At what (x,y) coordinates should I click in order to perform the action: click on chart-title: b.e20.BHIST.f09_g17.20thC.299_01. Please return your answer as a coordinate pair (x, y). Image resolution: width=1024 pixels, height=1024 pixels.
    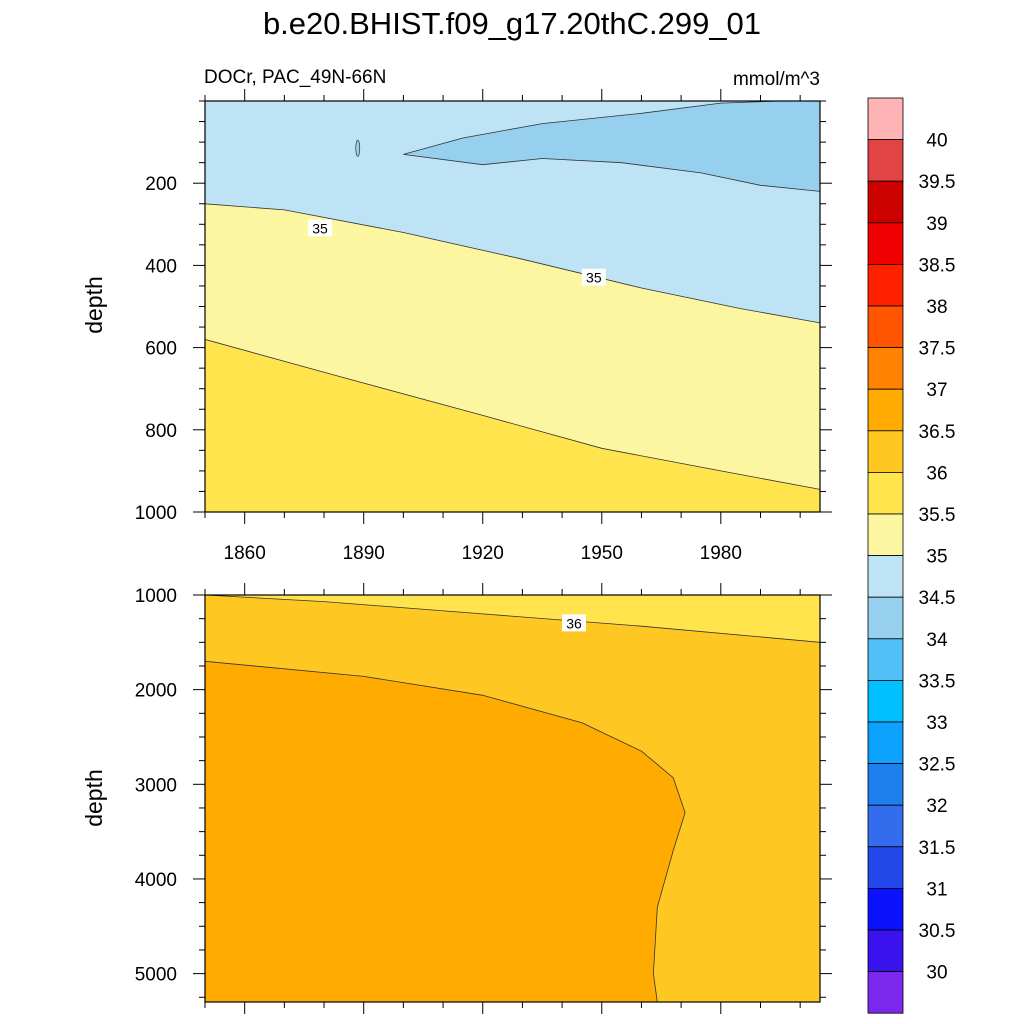
    Looking at the image, I should click on (512, 23).